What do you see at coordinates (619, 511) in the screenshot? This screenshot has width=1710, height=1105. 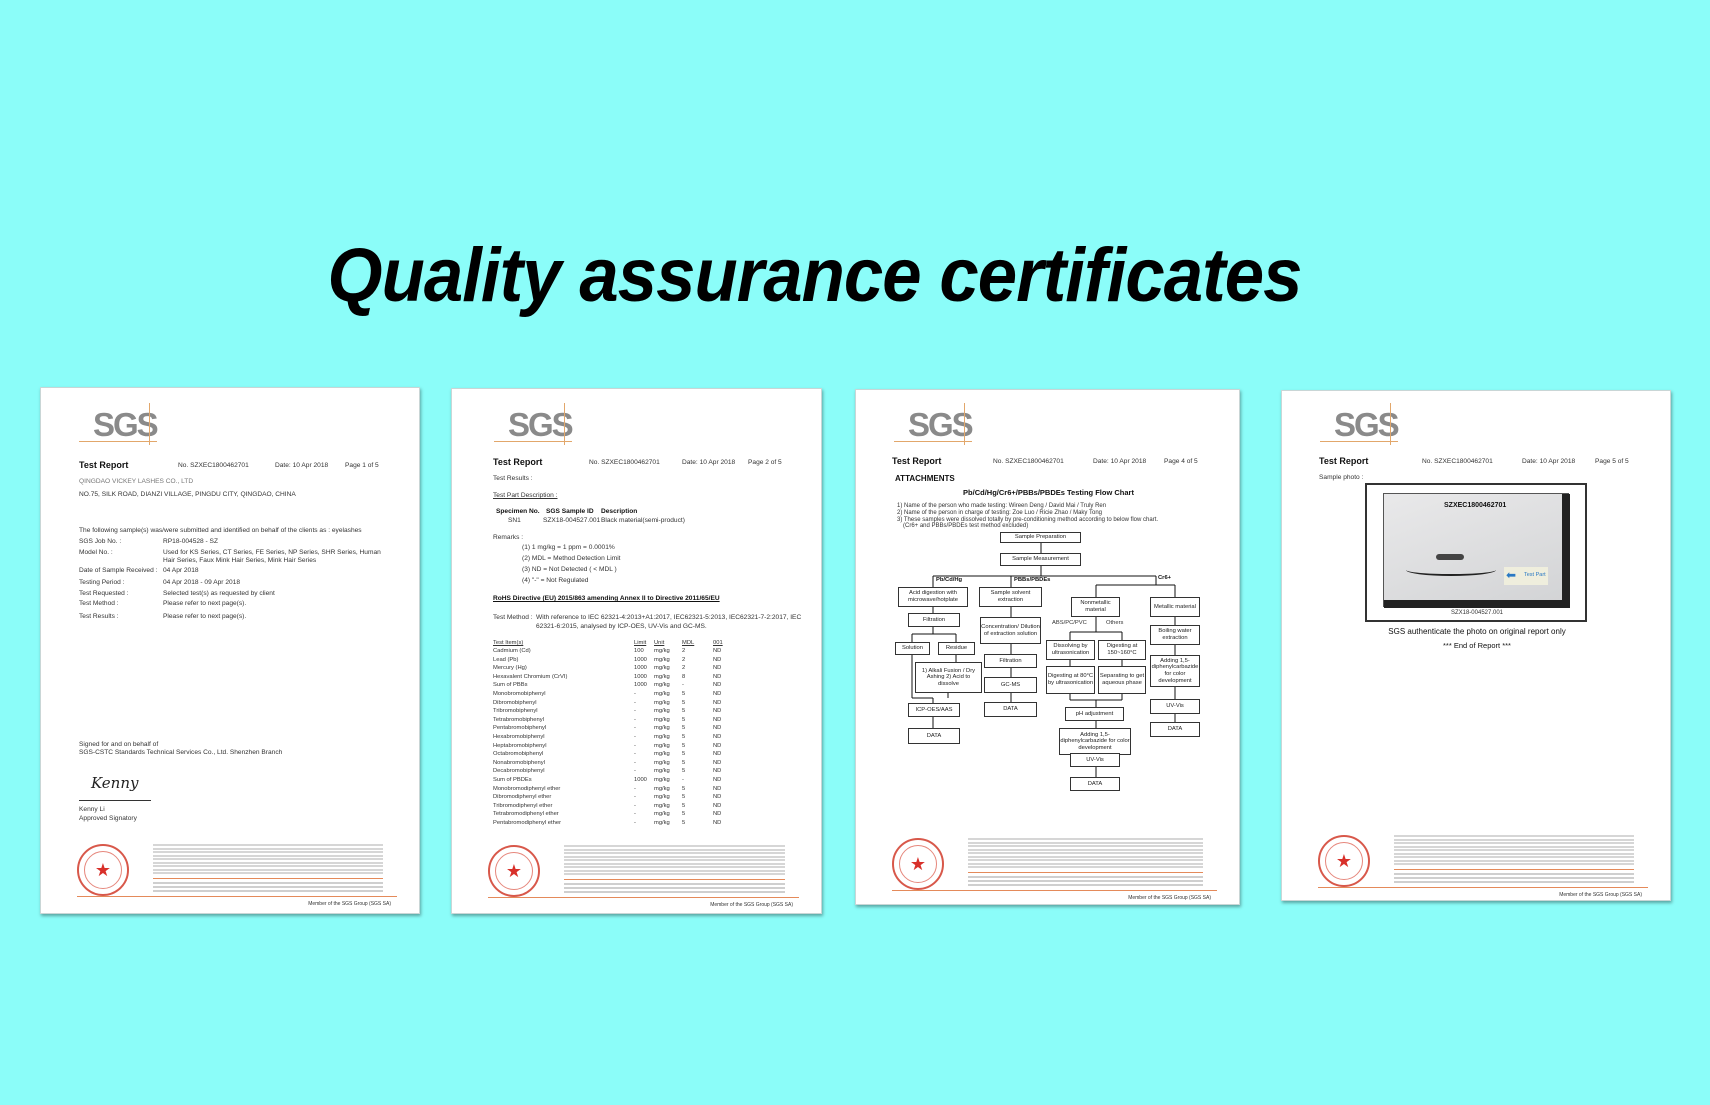 I see `spec-header: Description` at bounding box center [619, 511].